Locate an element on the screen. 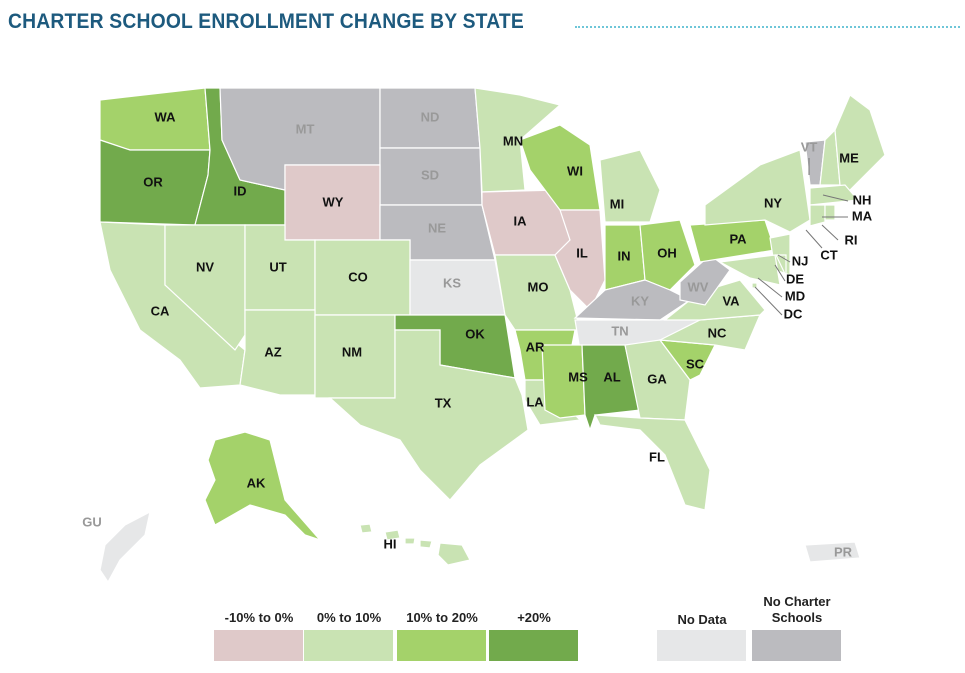  state-fl is located at coordinates (652, 462).